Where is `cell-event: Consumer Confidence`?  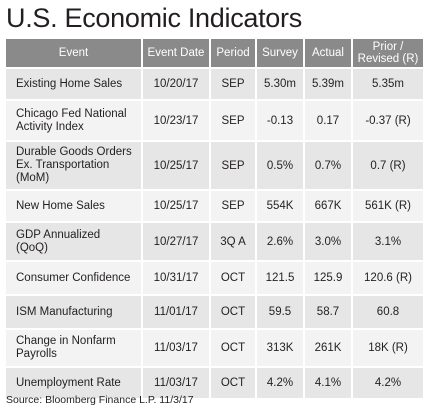 cell-event: Consumer Confidence is located at coordinates (73, 278).